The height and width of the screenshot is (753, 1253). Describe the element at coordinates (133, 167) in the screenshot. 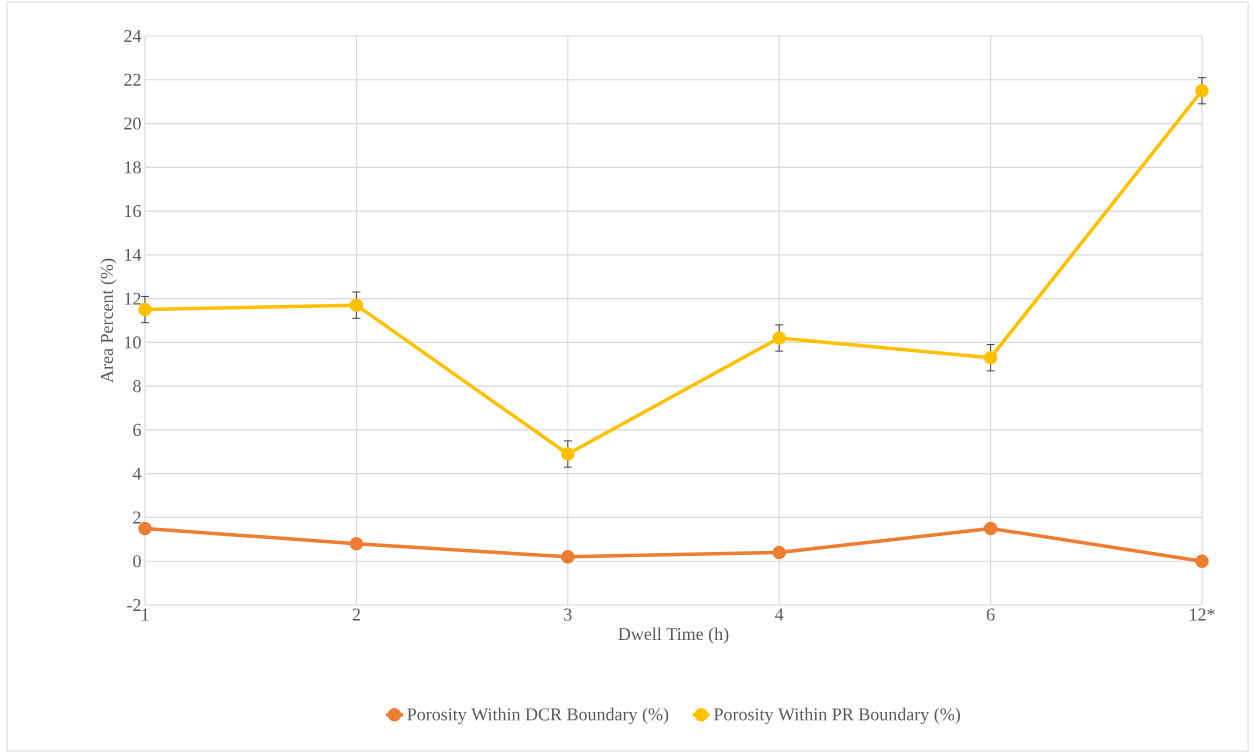

I see `y-tick-label: 18` at that location.